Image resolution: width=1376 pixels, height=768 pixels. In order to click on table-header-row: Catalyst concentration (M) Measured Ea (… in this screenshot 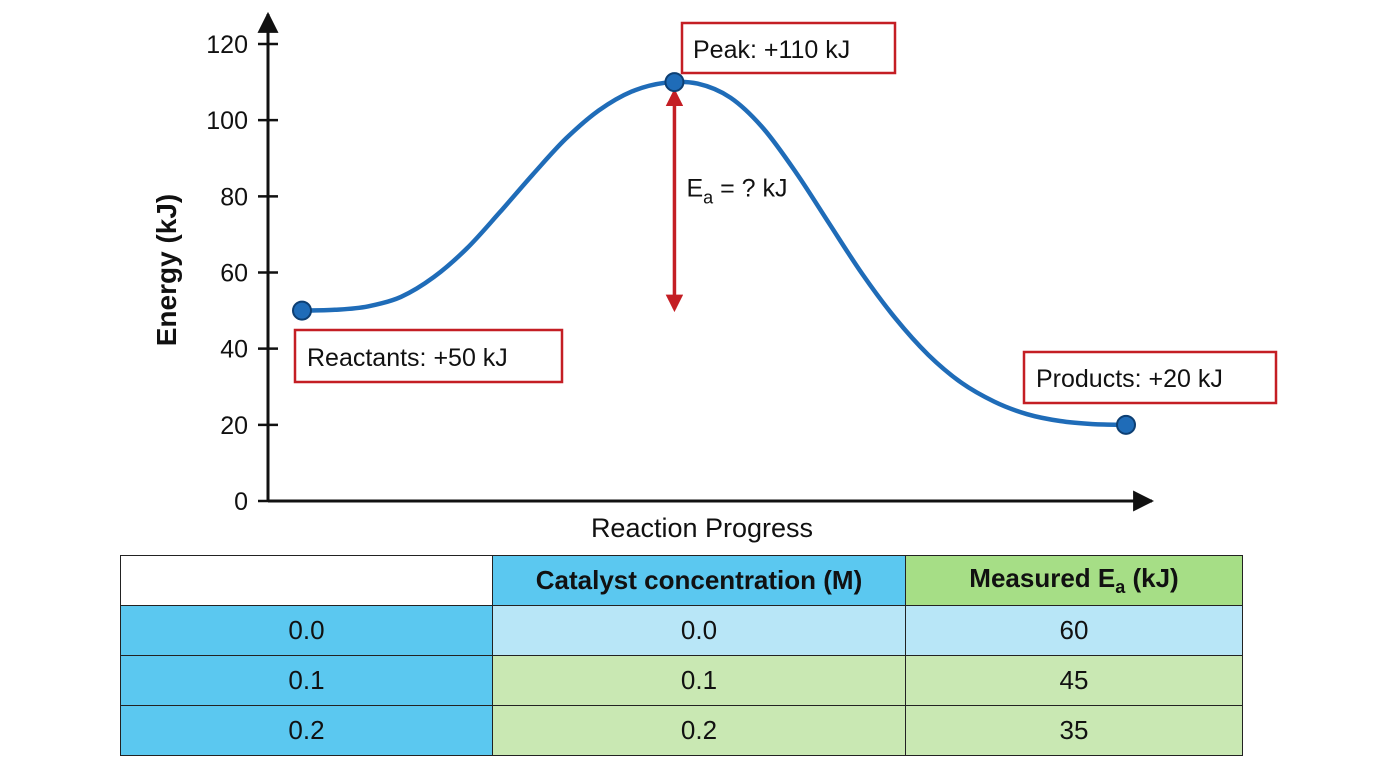, I will do `click(681, 580)`.